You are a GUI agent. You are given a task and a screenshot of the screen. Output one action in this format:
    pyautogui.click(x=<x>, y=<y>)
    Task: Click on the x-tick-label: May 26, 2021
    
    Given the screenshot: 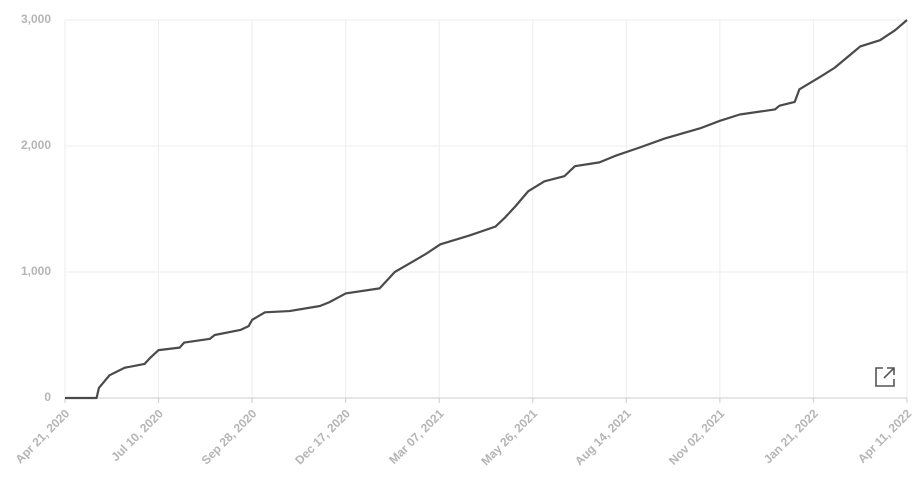 What is the action you would take?
    pyautogui.click(x=509, y=437)
    